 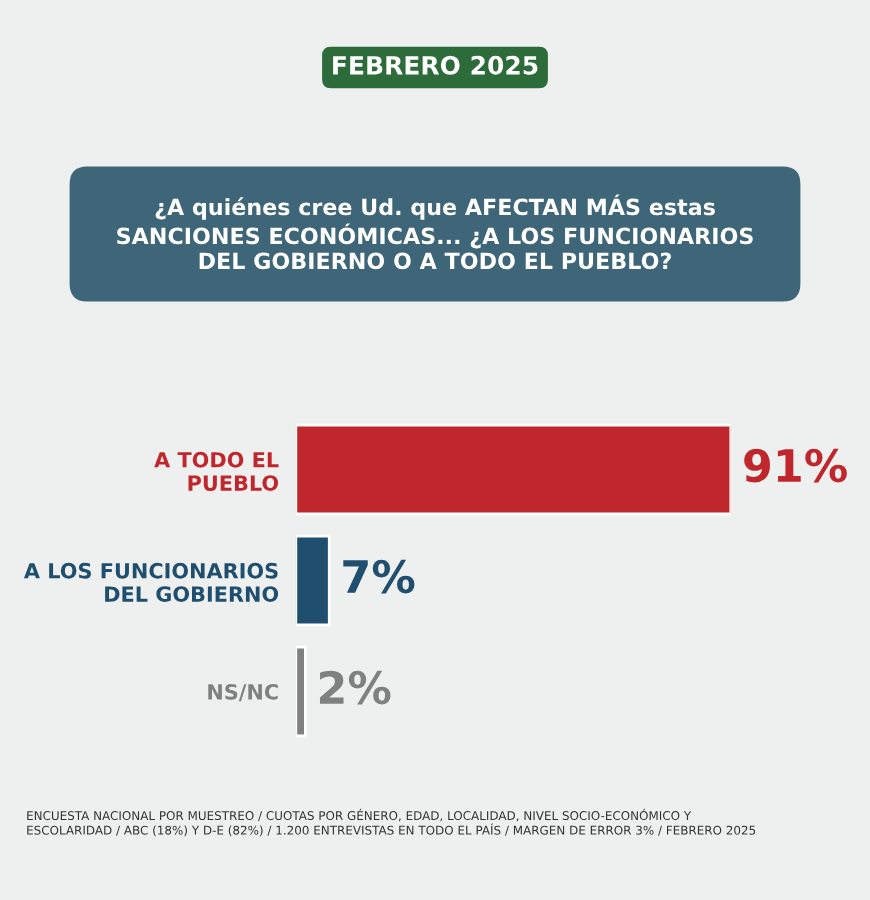 What do you see at coordinates (151, 582) in the screenshot?
I see `y-tick-label: A LOS FUNCIONARIOS DEL GOBIERNO` at bounding box center [151, 582].